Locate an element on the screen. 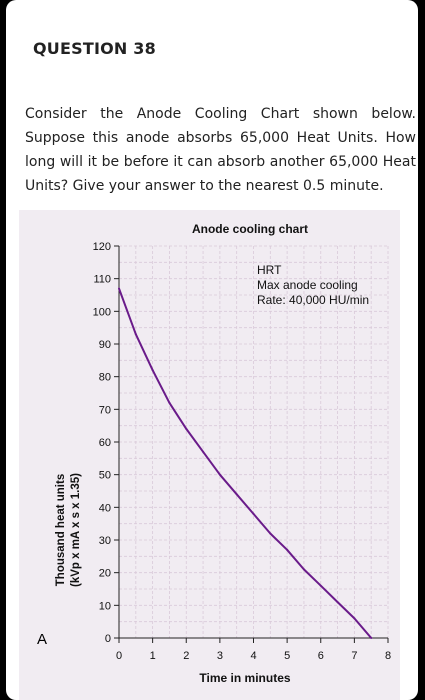  question-title: QUESTION 38 is located at coordinates (94, 48).